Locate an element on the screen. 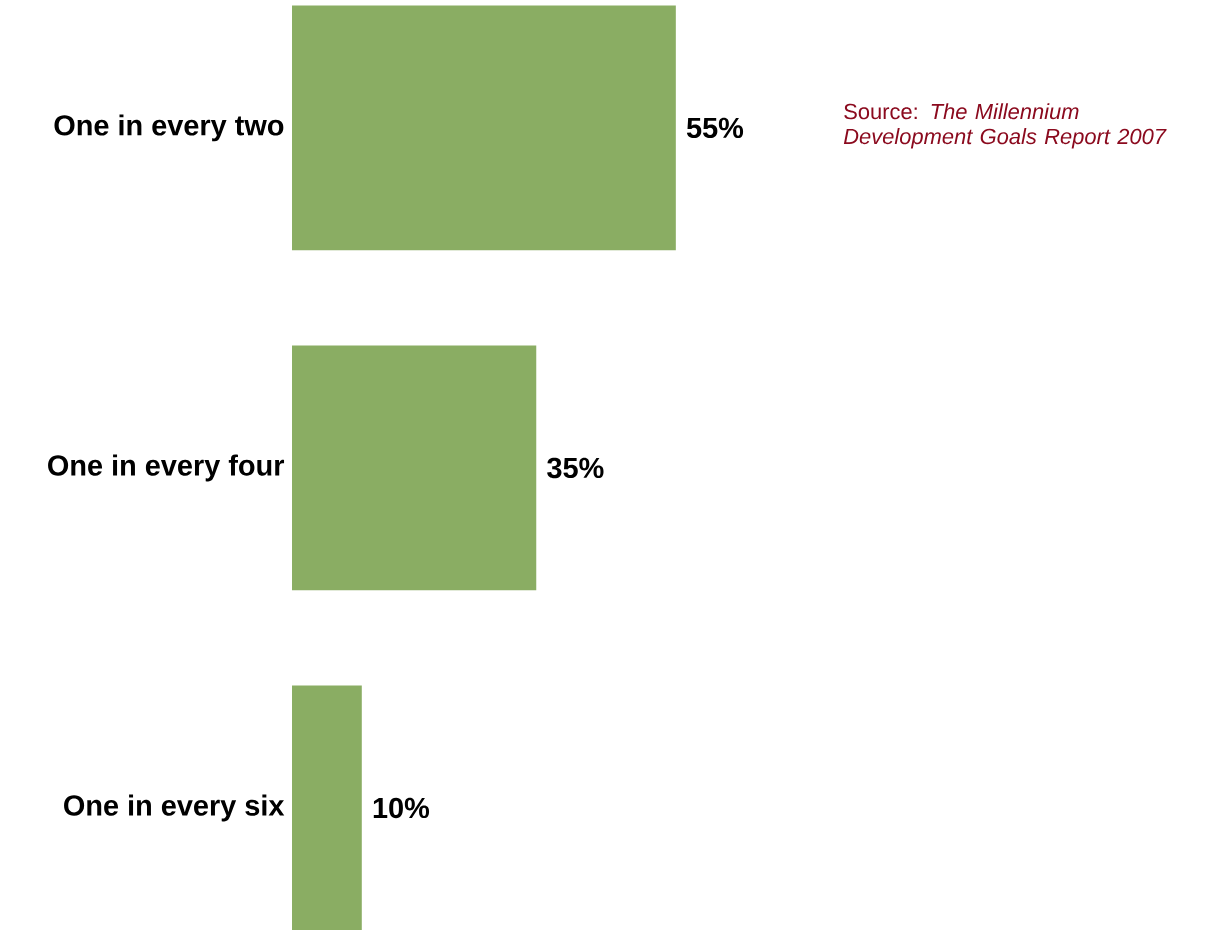  y-tick-label: One in every six is located at coordinates (174, 808).